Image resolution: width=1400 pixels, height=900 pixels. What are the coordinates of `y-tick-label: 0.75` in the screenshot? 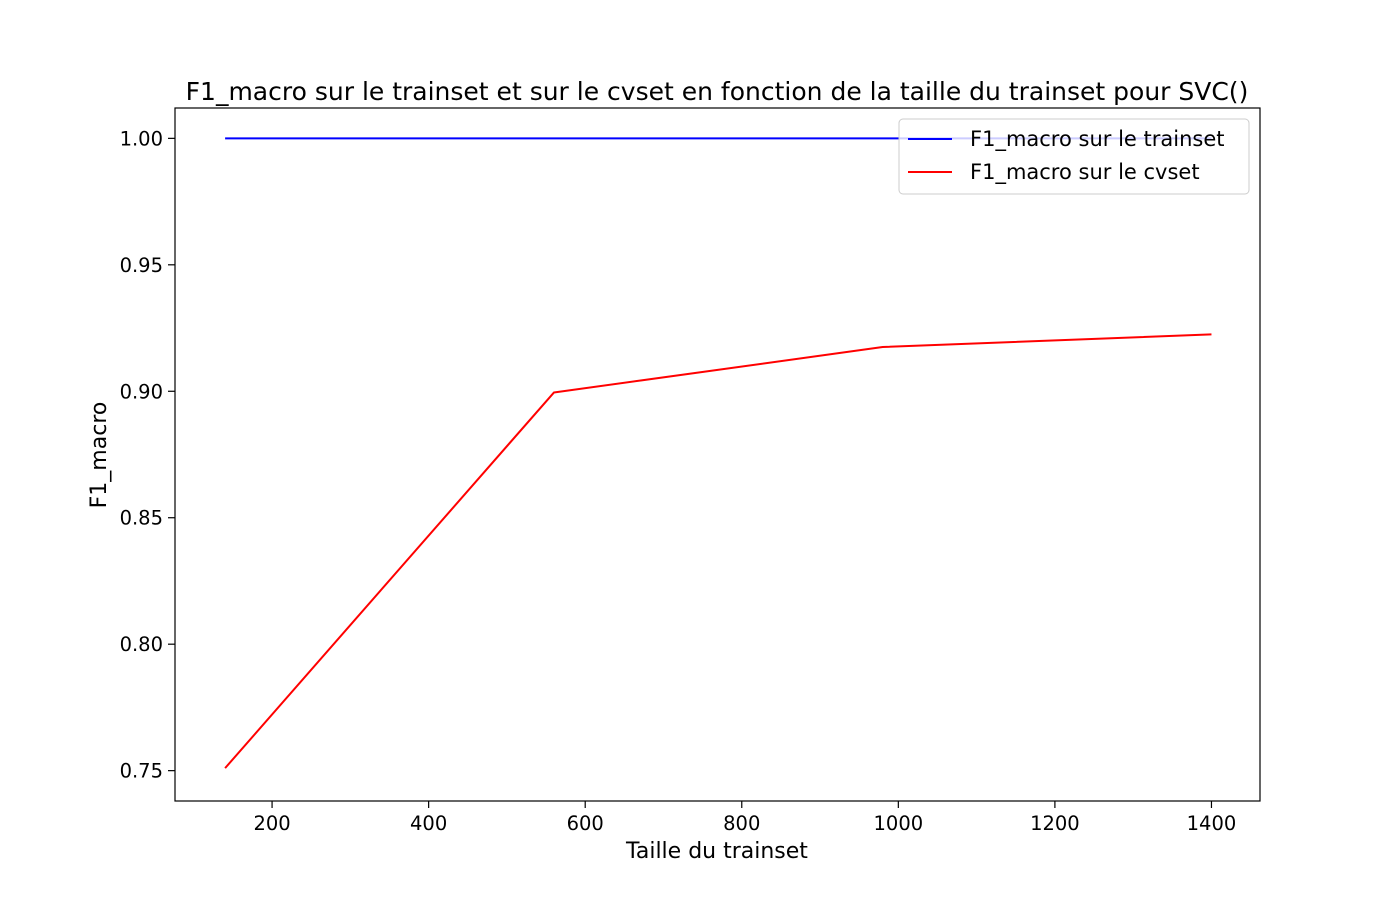 It's located at (141, 771).